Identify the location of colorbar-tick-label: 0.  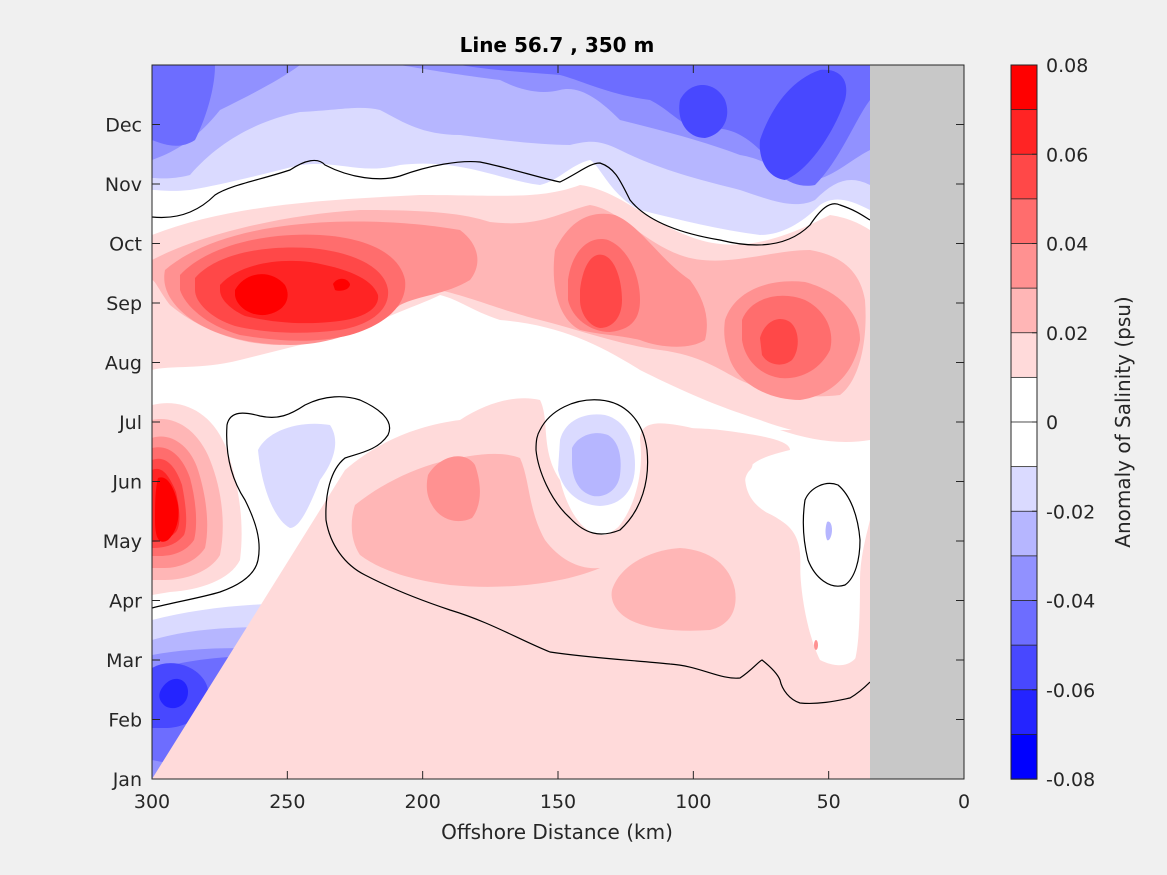
(1052, 423).